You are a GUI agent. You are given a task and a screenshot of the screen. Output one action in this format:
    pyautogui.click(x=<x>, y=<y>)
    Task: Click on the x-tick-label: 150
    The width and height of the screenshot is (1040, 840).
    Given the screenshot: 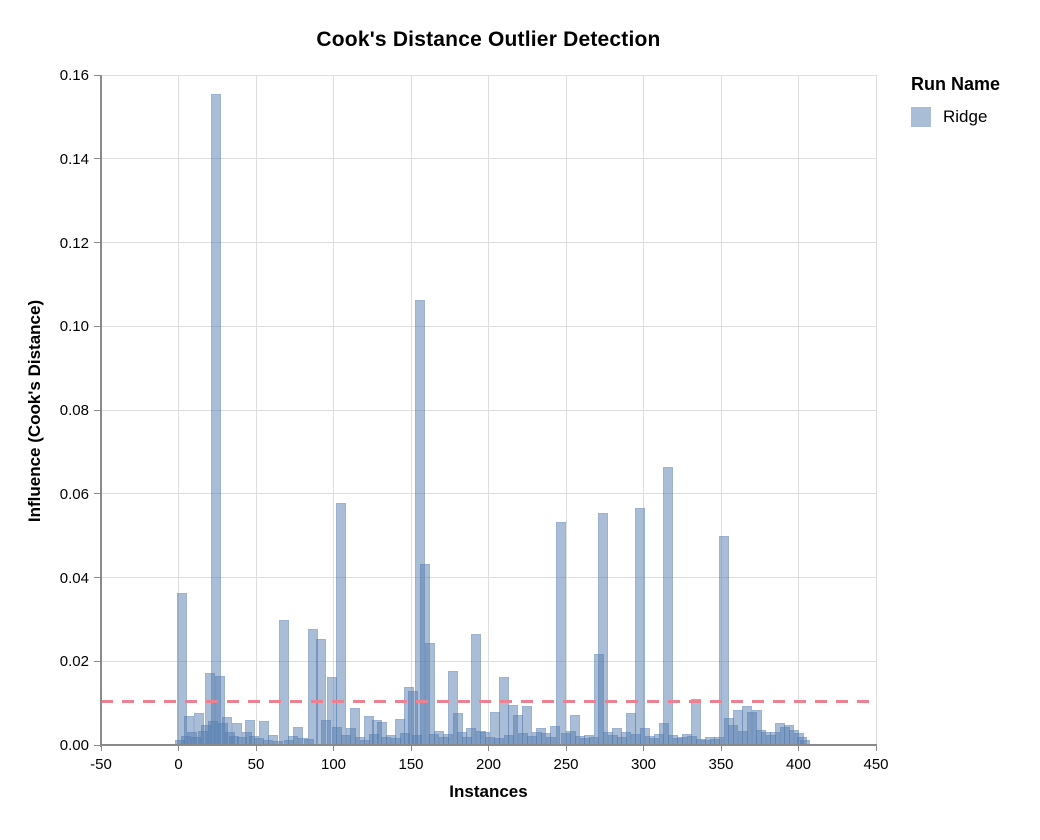 What is the action you would take?
    pyautogui.click(x=411, y=764)
    